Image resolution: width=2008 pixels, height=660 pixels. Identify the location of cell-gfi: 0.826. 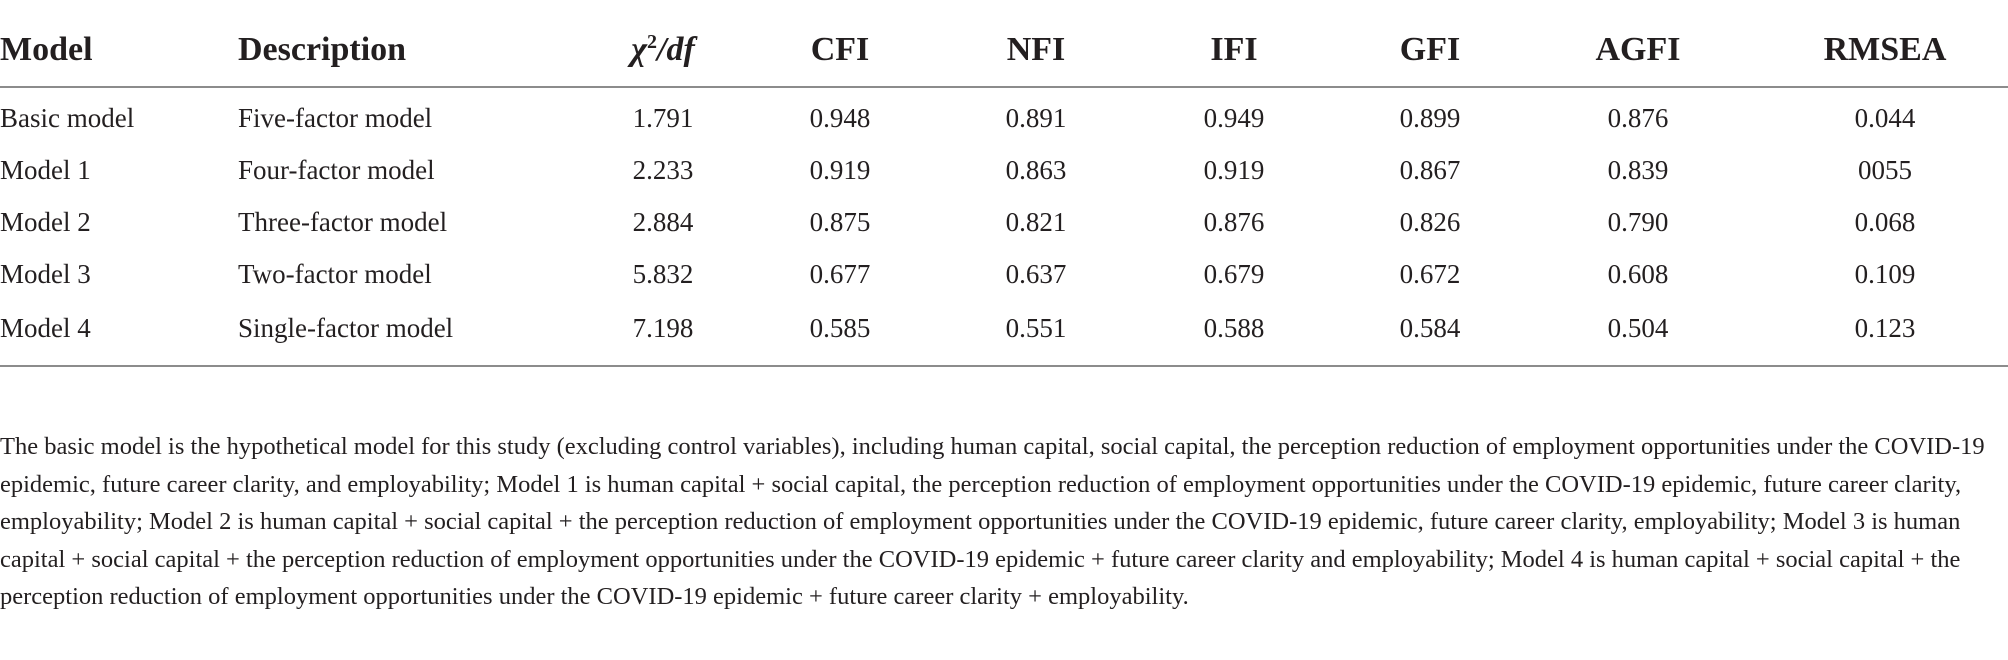
(1430, 221).